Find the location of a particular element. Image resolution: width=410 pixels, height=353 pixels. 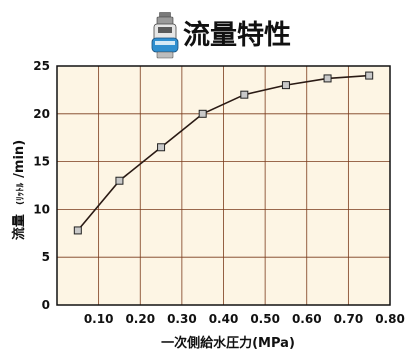

x-tick-label: 0.60 is located at coordinates (307, 319).